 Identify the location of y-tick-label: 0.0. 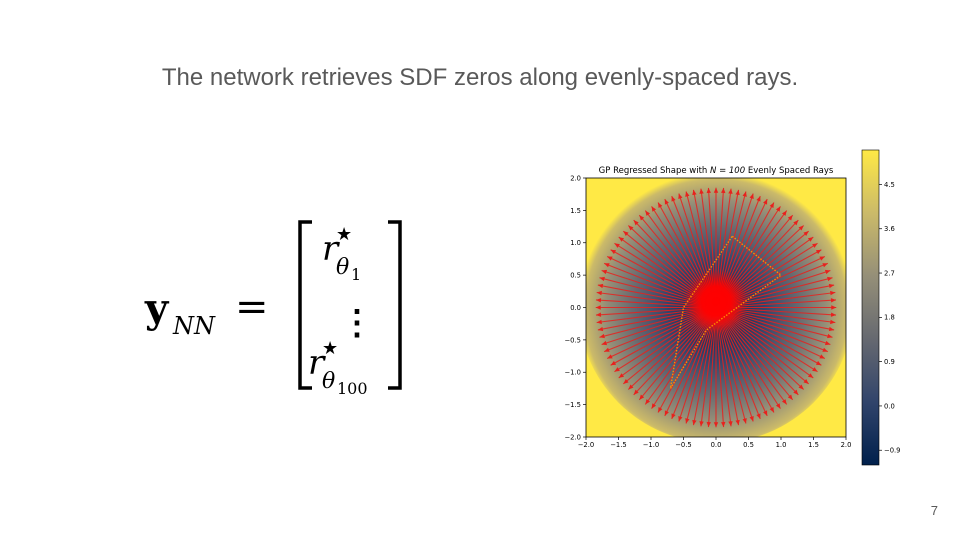
(575, 308).